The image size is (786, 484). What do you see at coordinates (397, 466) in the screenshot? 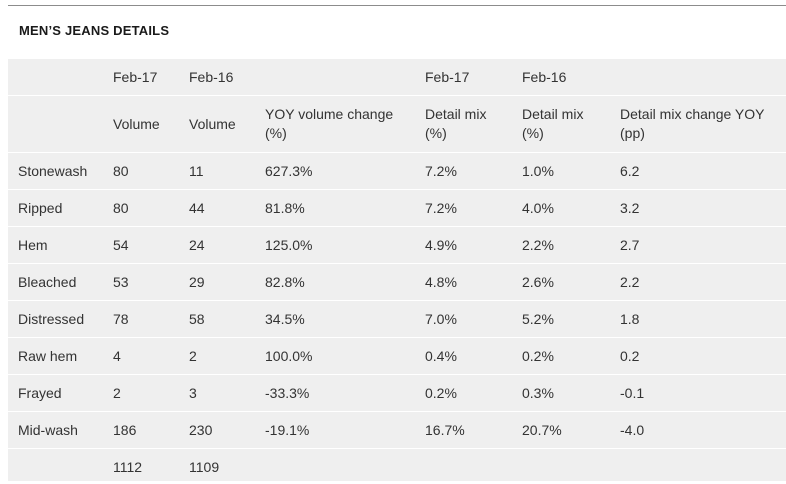
I see `totals-row: 1112 1109` at bounding box center [397, 466].